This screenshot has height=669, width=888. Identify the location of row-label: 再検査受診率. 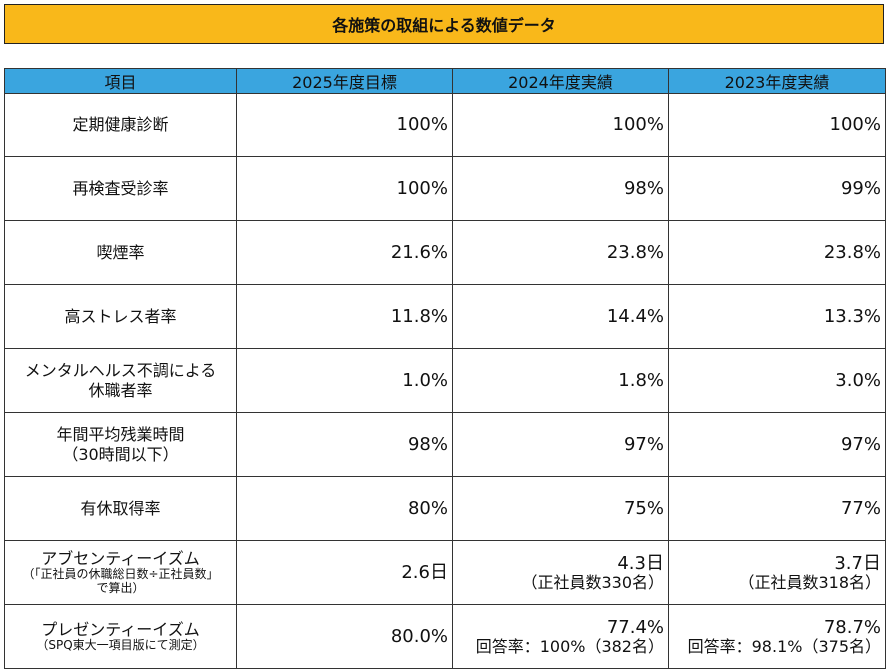
(120, 188).